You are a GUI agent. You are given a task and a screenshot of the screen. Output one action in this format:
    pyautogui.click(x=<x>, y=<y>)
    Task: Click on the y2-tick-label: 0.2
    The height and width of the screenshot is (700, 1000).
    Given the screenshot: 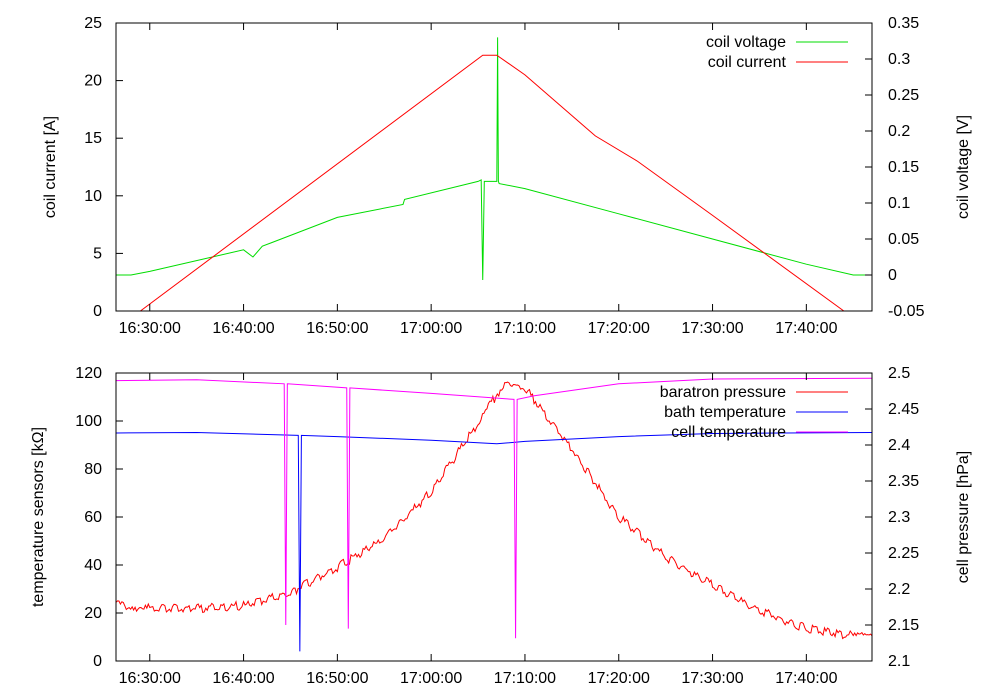 What is the action you would take?
    pyautogui.click(x=899, y=131)
    